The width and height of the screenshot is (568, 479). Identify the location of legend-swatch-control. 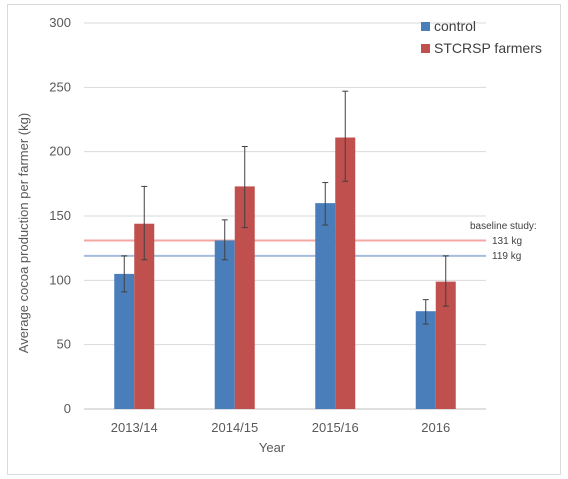
(425, 26).